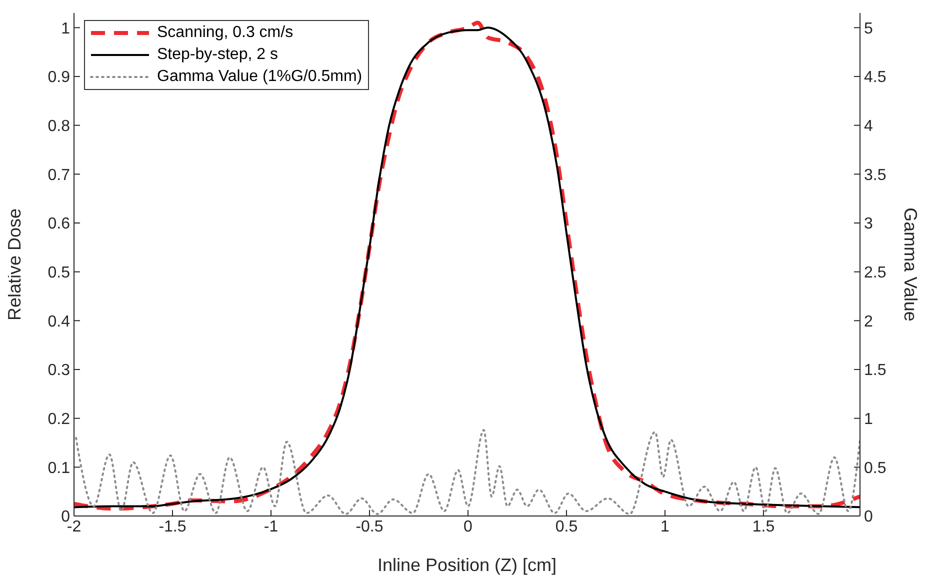 The image size is (927, 579). What do you see at coordinates (271, 527) in the screenshot?
I see `x-tick-label: -1` at bounding box center [271, 527].